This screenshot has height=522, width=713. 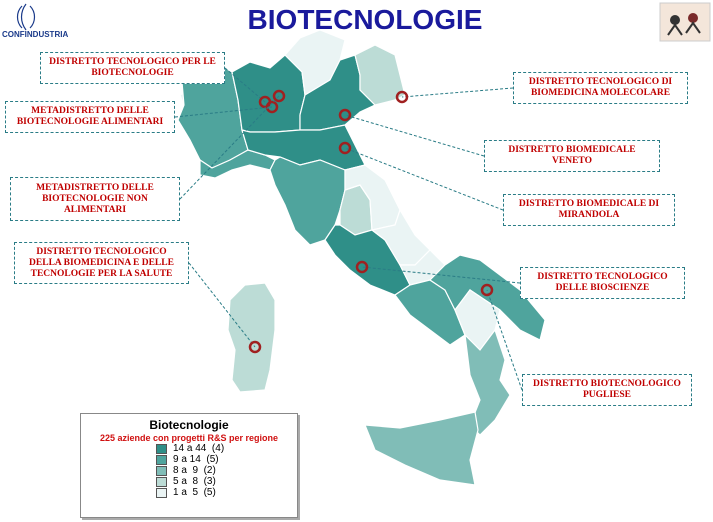 What do you see at coordinates (226, 481) in the screenshot?
I see `legend-item: 5 a 8 (3)` at bounding box center [226, 481].